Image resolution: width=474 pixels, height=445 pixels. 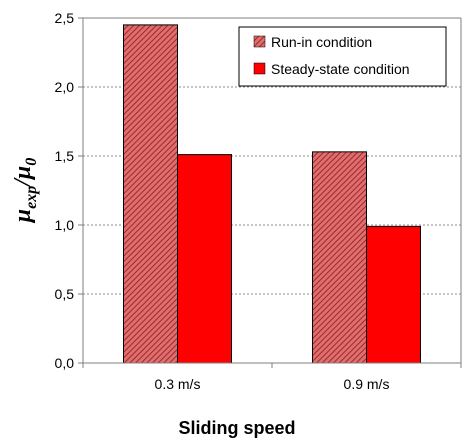 What do you see at coordinates (65, 156) in the screenshot?
I see `y-tick-label: 1,5` at bounding box center [65, 156].